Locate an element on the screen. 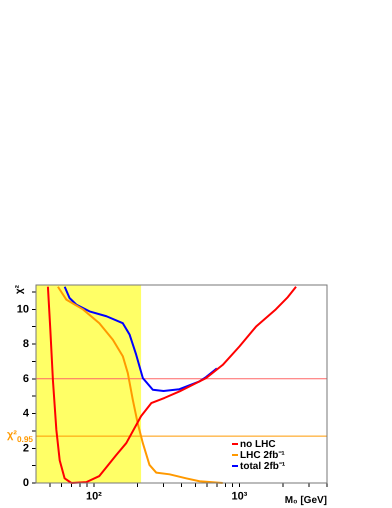 This screenshot has height=508, width=392. legend-label: LHC 2fb⁻¹ is located at coordinates (263, 455).